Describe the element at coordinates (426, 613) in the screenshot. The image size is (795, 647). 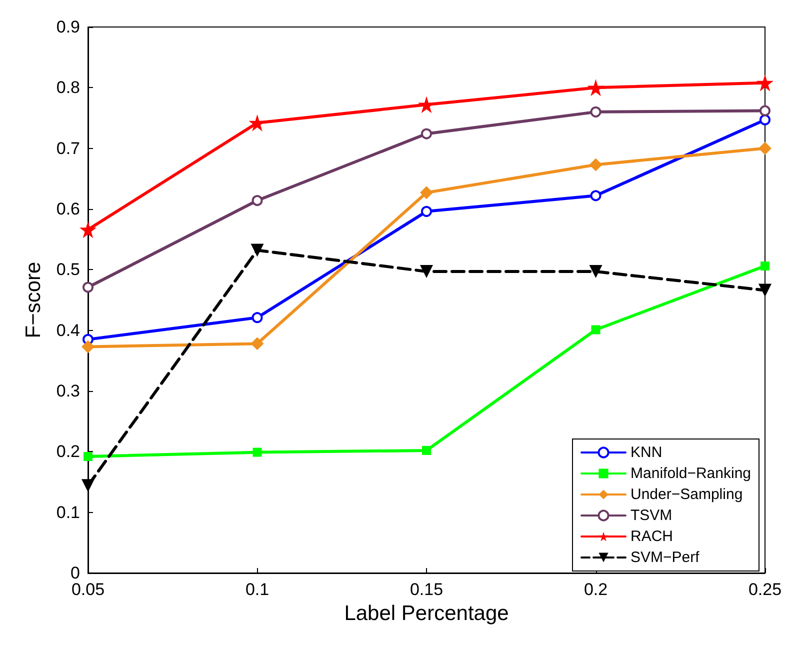
I see `x-axis-title: Label Percentage` at that location.